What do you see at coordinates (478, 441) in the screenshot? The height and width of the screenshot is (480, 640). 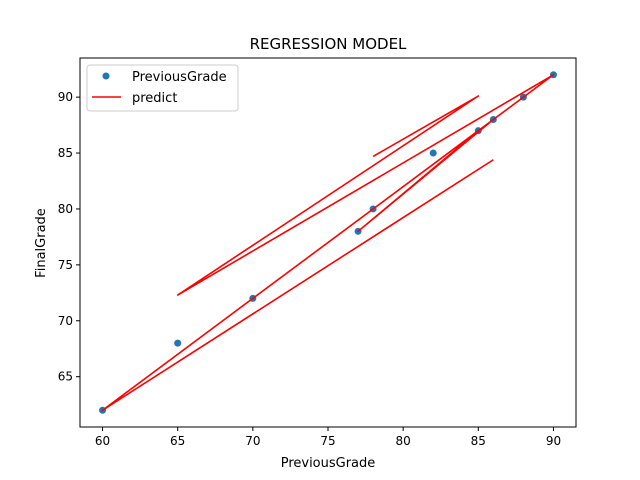 I see `x-tick-label: 85` at bounding box center [478, 441].